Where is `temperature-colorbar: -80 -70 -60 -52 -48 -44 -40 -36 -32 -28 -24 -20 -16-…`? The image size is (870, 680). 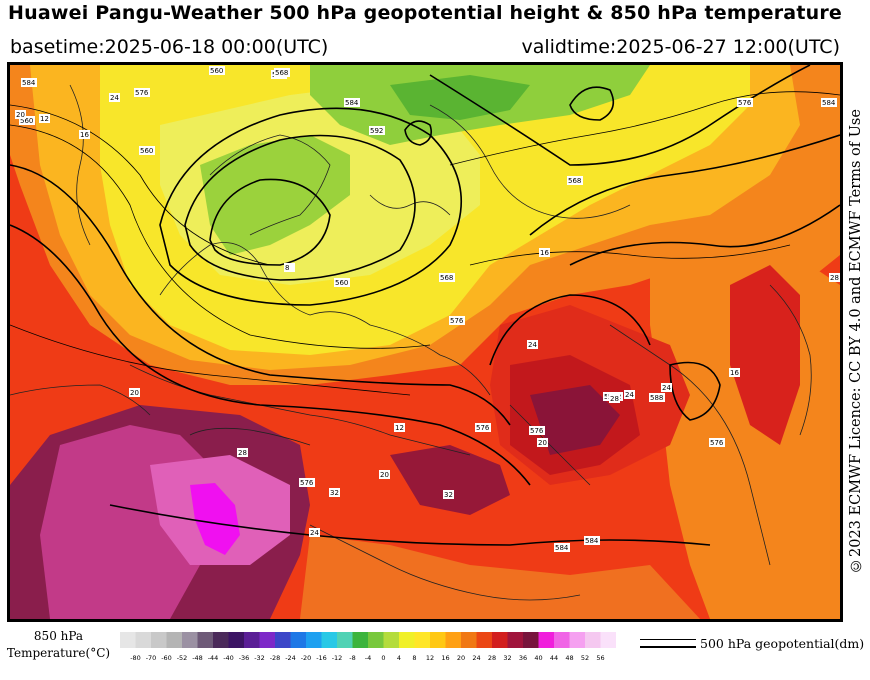 temperature-colorbar: -80 -70 -60 -52 -48 -44 -40 -36 -32 -28 -24 -20 -16-… is located at coordinates (368, 647).